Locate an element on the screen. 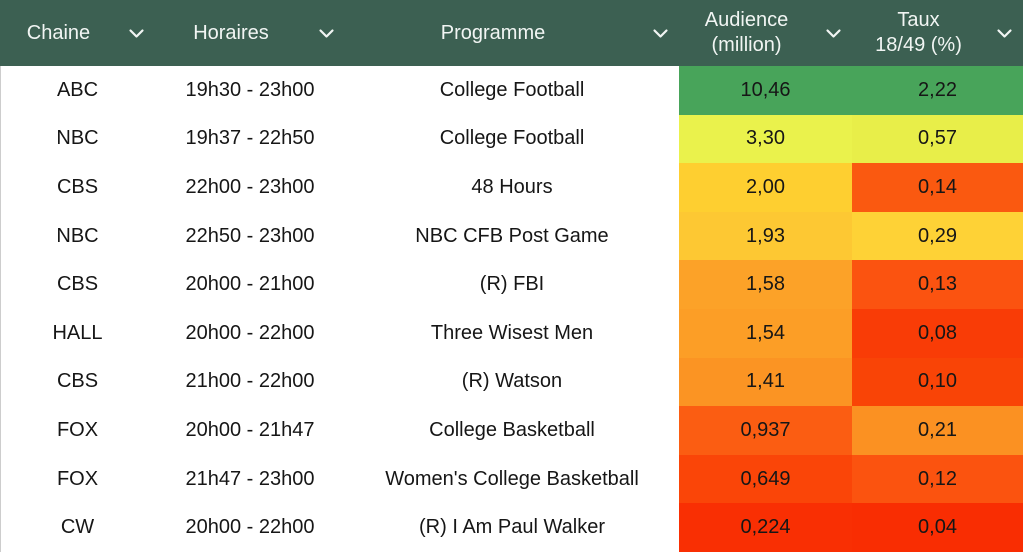  cell-taux: 0,21 is located at coordinates (937, 430).